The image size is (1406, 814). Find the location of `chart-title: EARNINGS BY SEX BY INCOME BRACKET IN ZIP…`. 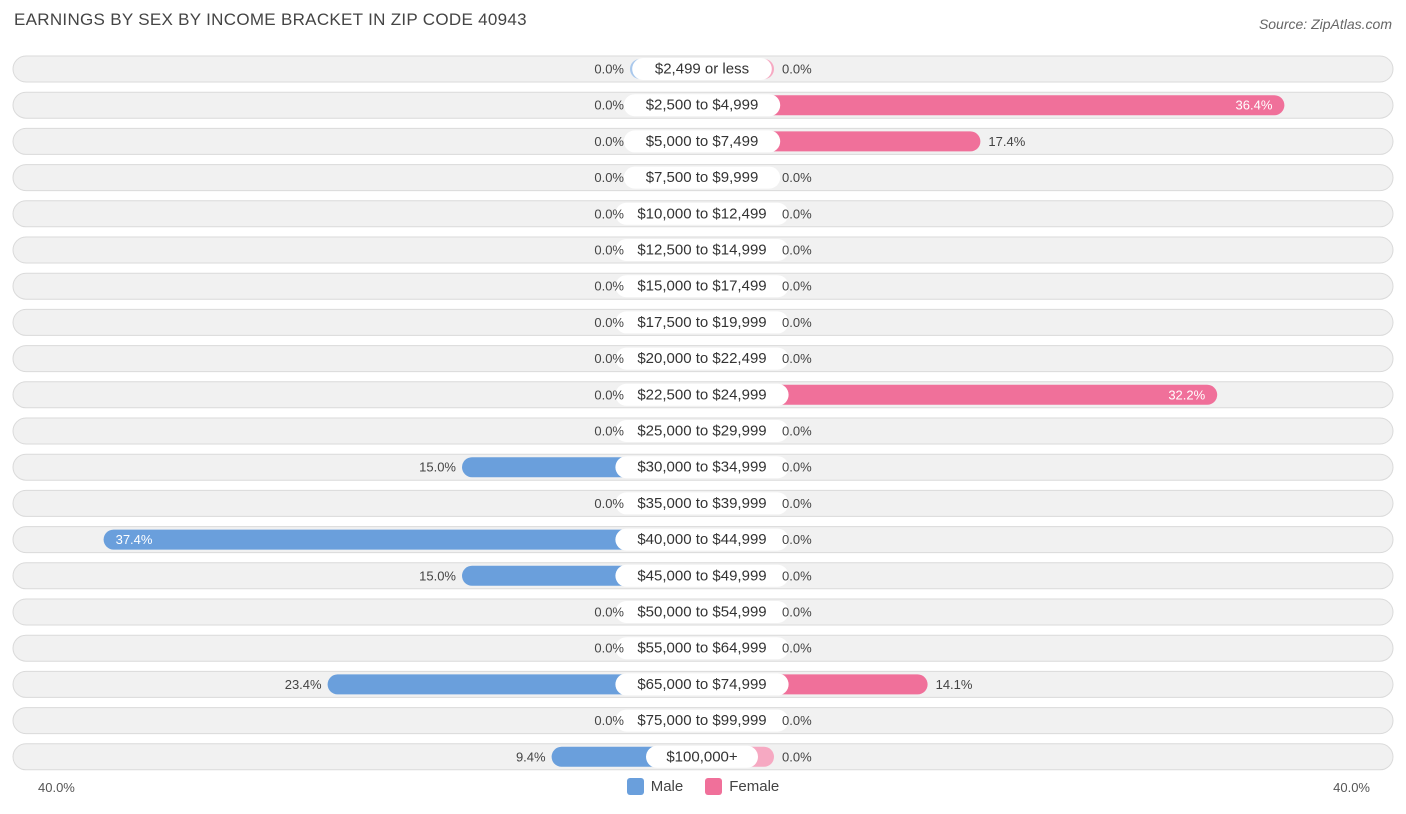

chart-title: EARNINGS BY SEX BY INCOME BRACKET IN ZIP… is located at coordinates (270, 19).